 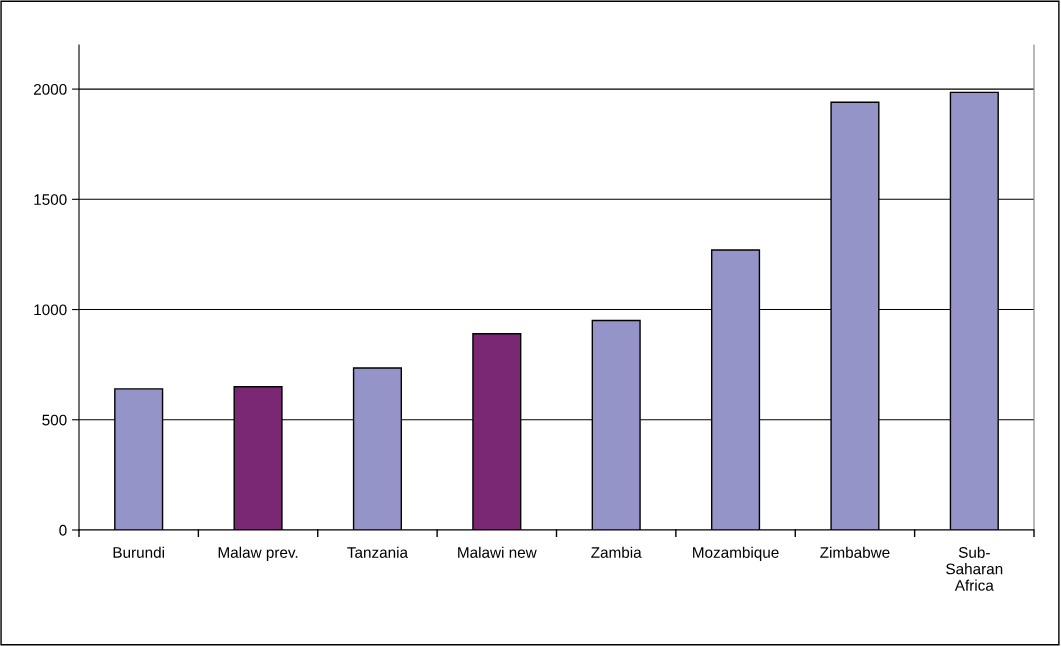 I want to click on x-tick-label: Zambia, so click(x=616, y=552).